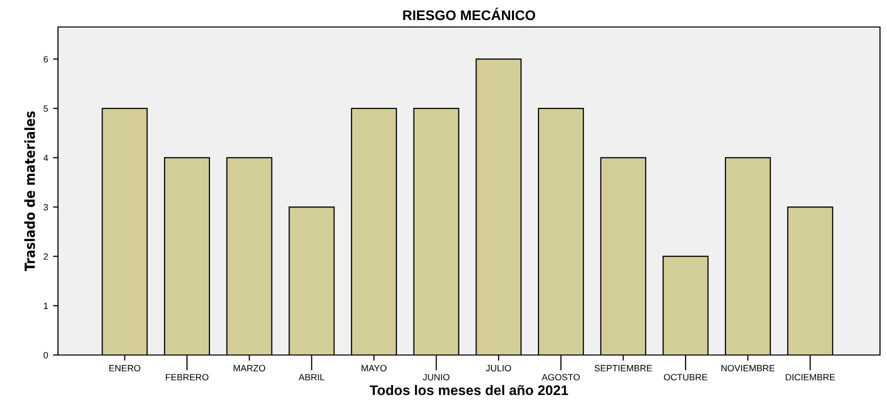  Describe the element at coordinates (45, 157) in the screenshot. I see `y-tick-label: 4` at that location.